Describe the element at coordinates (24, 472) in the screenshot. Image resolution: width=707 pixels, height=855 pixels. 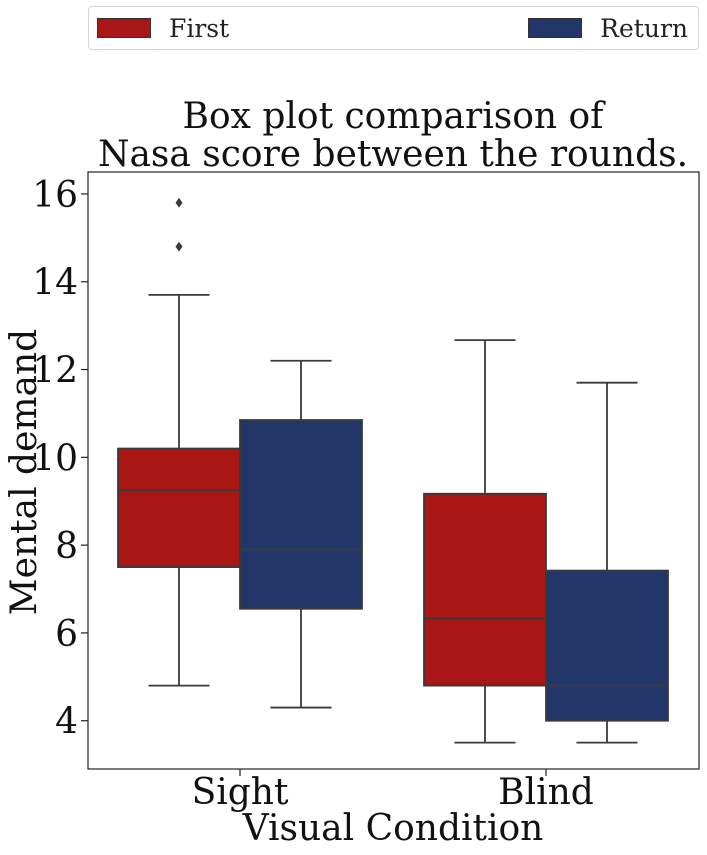
I see `y-axis-label: Mental demand` at that location.